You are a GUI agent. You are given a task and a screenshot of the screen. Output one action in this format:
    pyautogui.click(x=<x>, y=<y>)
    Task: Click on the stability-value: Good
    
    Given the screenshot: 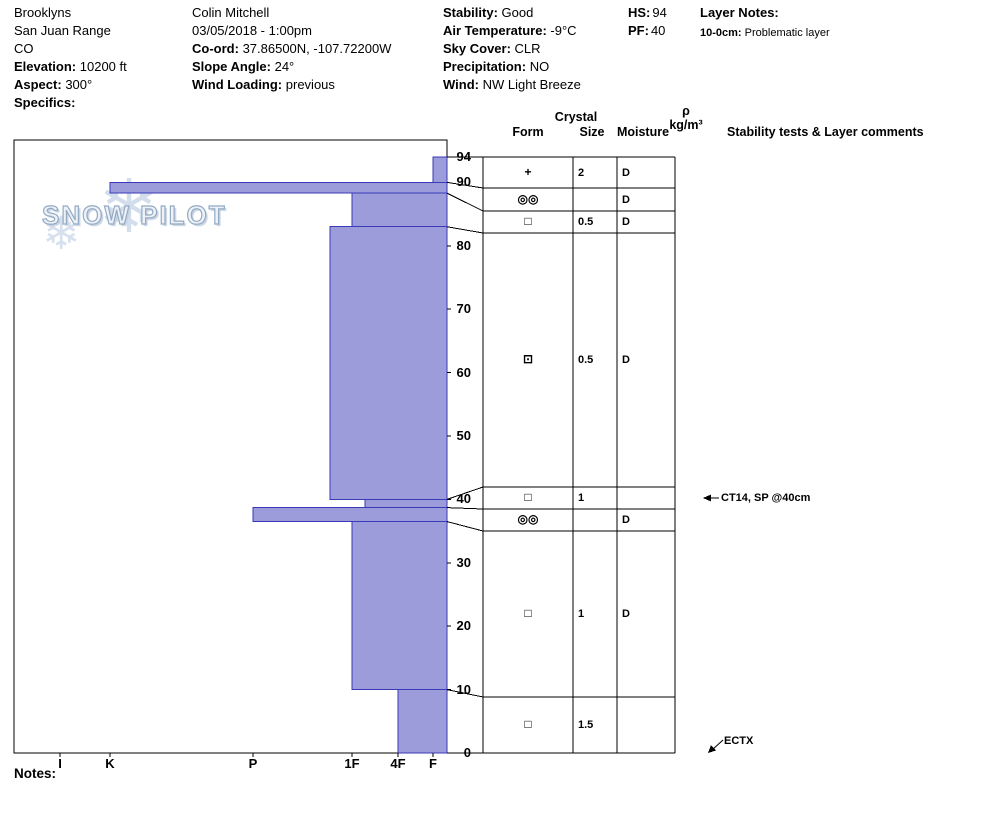 What is the action you would take?
    pyautogui.click(x=517, y=12)
    